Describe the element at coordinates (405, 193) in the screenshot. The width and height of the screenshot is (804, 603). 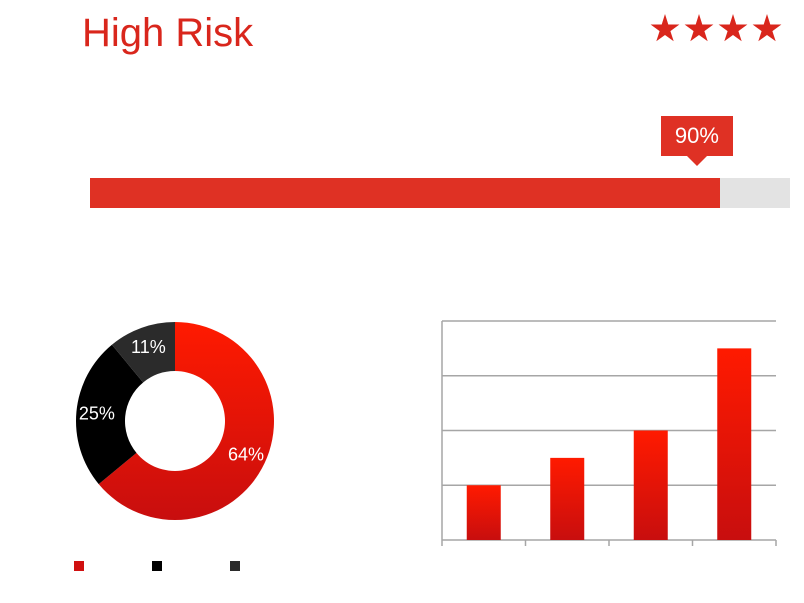
I see `risk-progress-fill` at that location.